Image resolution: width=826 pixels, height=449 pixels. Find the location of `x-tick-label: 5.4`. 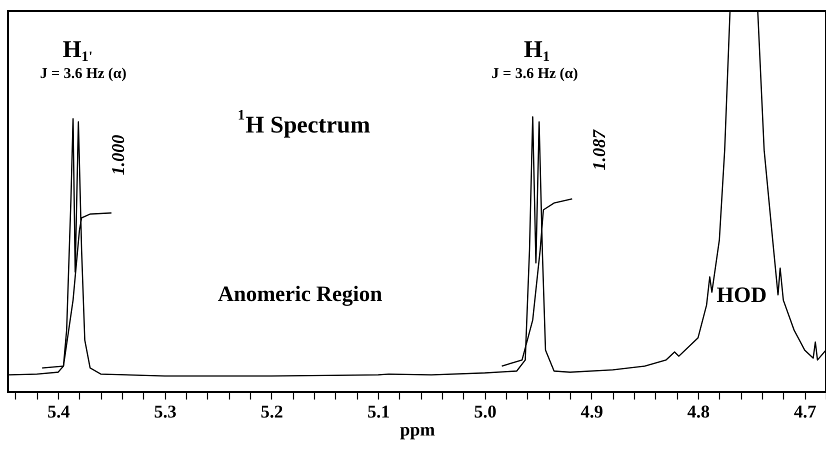

x-tick-label: 5.4 is located at coordinates (58, 412).